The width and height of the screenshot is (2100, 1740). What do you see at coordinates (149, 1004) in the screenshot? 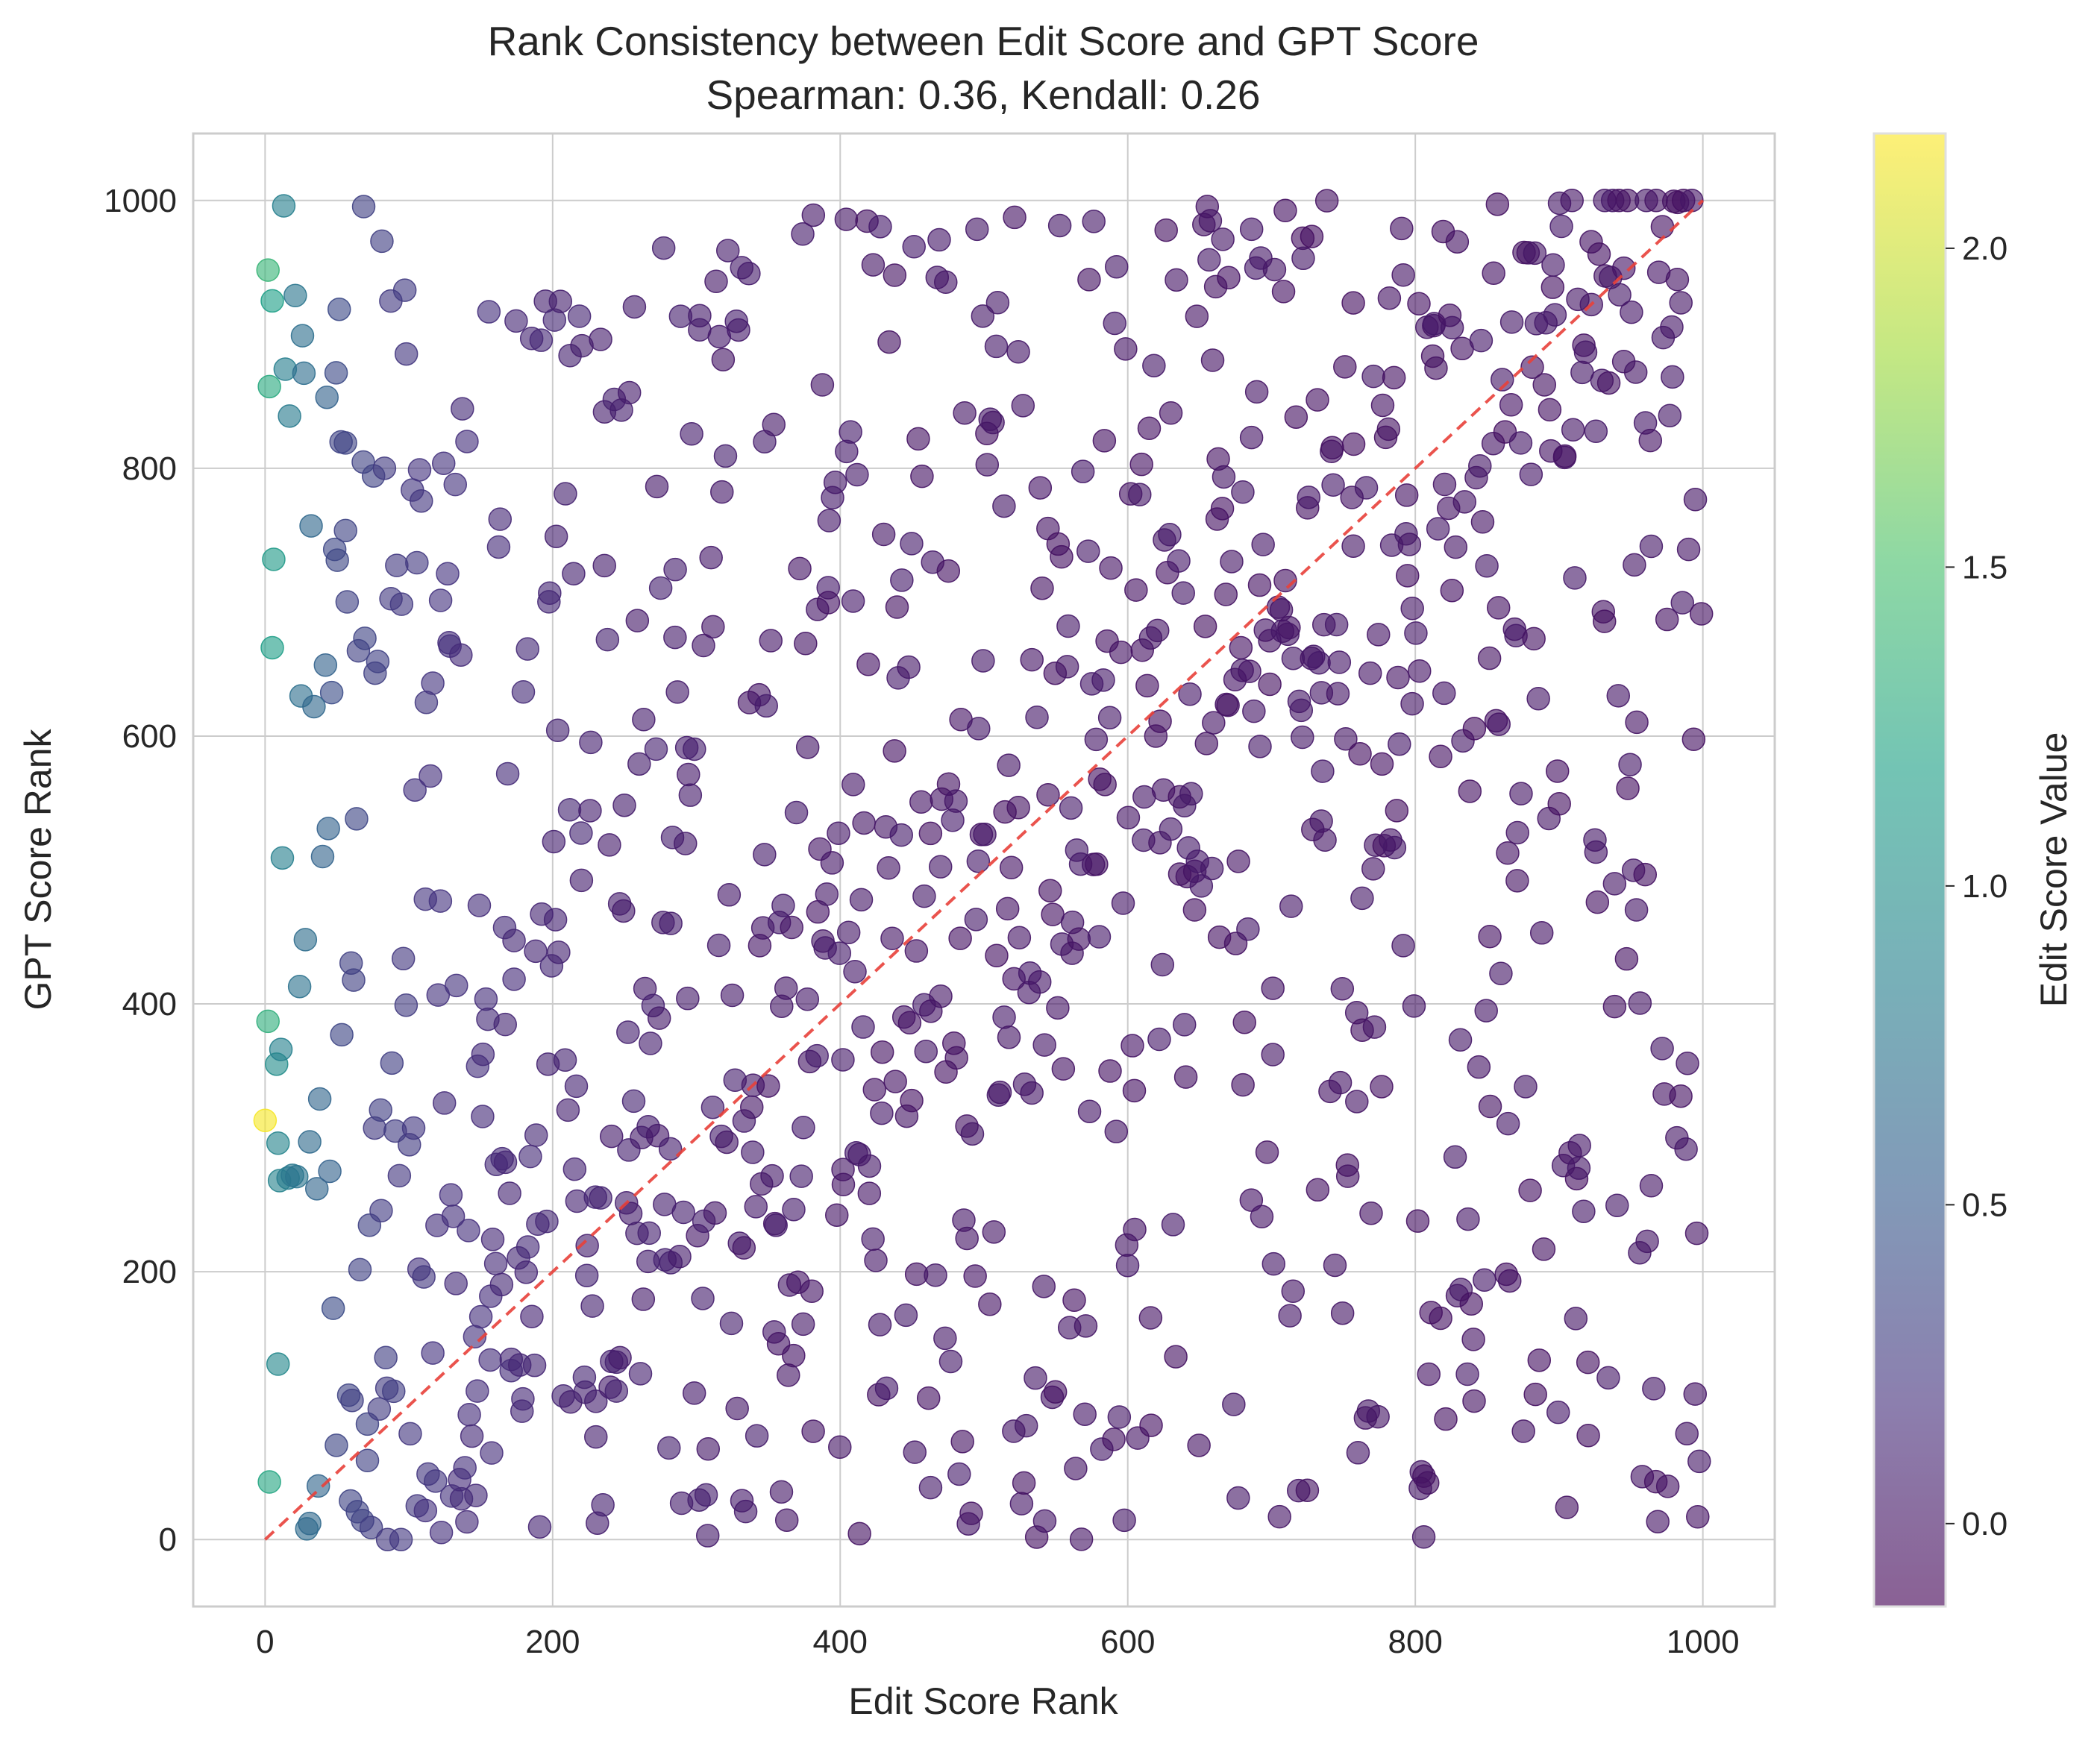
I see `y-tick-label: 400` at bounding box center [149, 1004].